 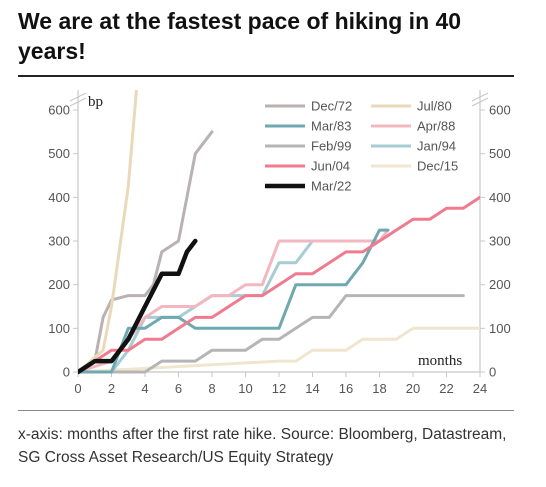 What do you see at coordinates (500, 197) in the screenshot?
I see `y-tick-label-right: 400` at bounding box center [500, 197].